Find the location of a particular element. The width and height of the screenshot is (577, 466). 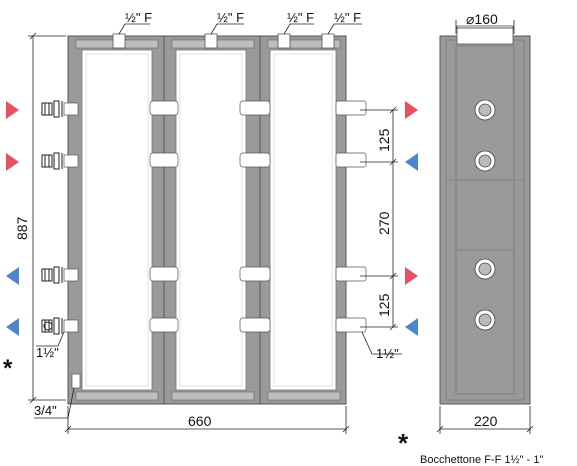

note-marker: * is located at coordinates (403, 443).